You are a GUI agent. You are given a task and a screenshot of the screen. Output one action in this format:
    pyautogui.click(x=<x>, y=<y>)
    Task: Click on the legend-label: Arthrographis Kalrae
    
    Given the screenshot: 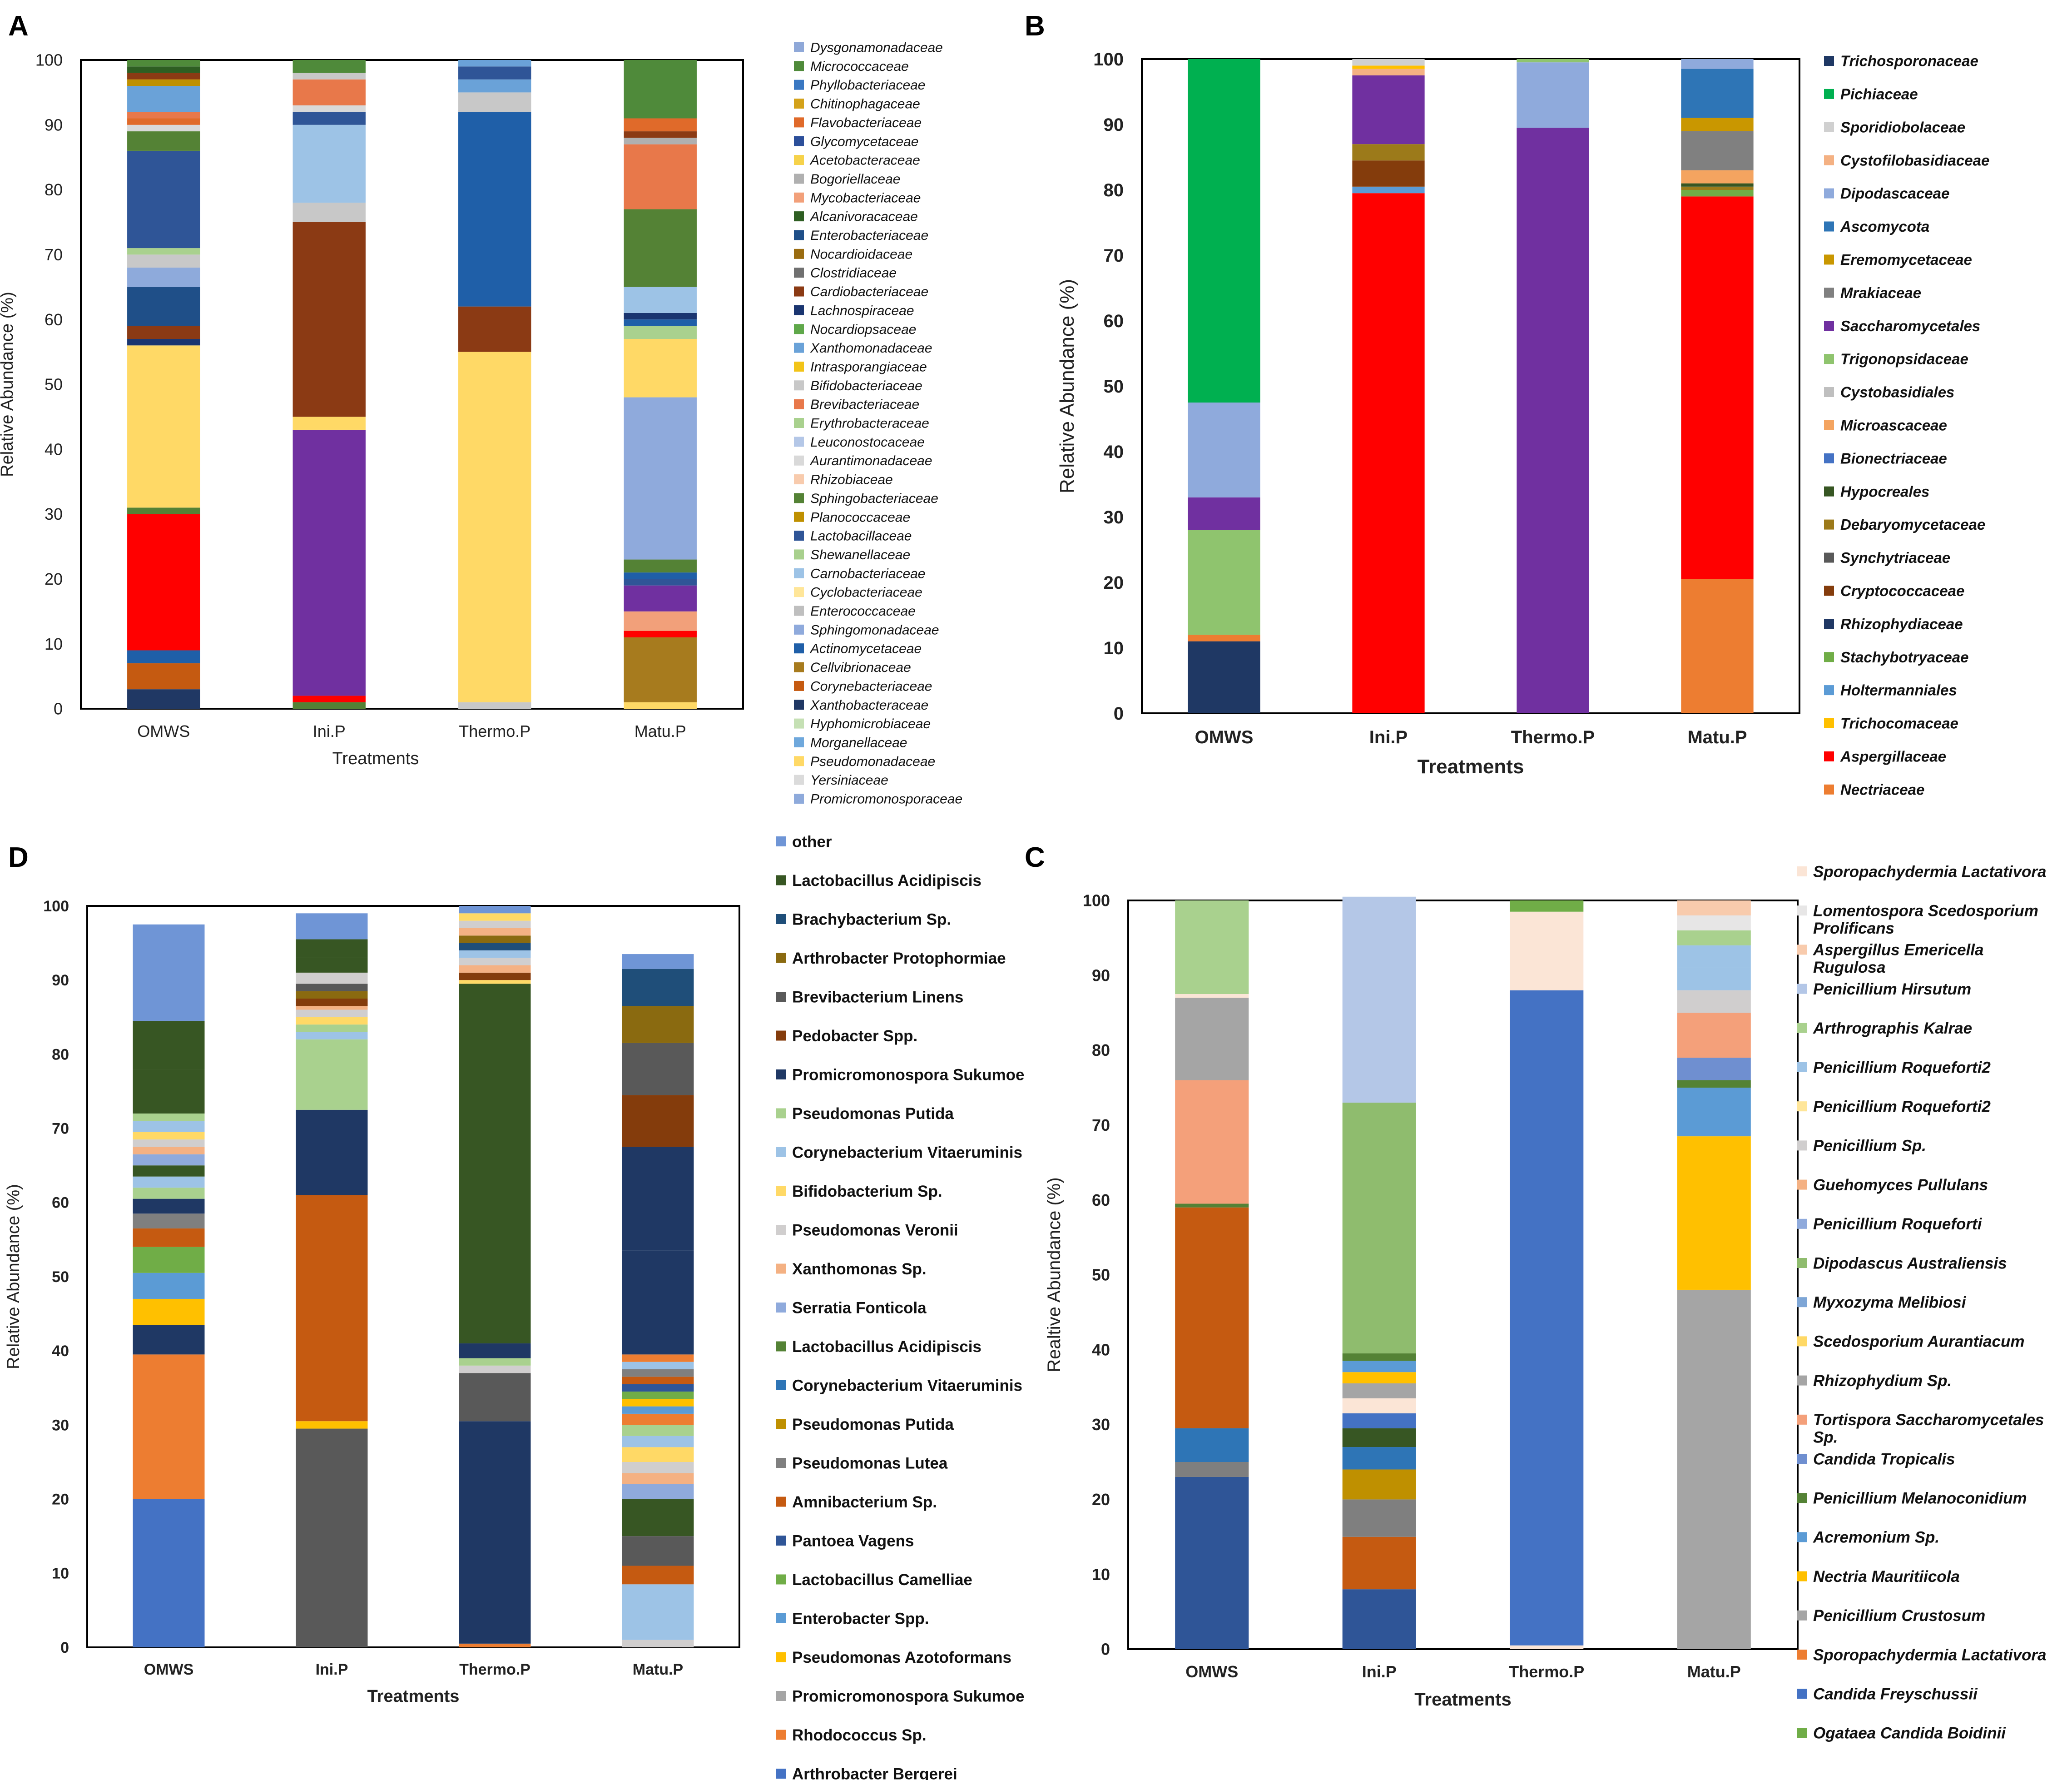 What is the action you would take?
    pyautogui.click(x=1892, y=1028)
    